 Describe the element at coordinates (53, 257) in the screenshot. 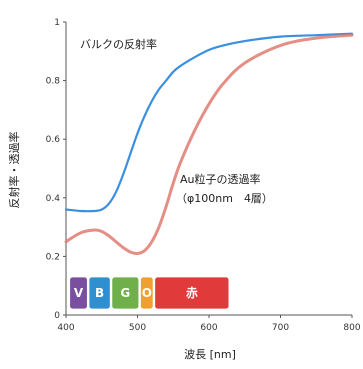

I see `y-tick-label: 0.2` at that location.